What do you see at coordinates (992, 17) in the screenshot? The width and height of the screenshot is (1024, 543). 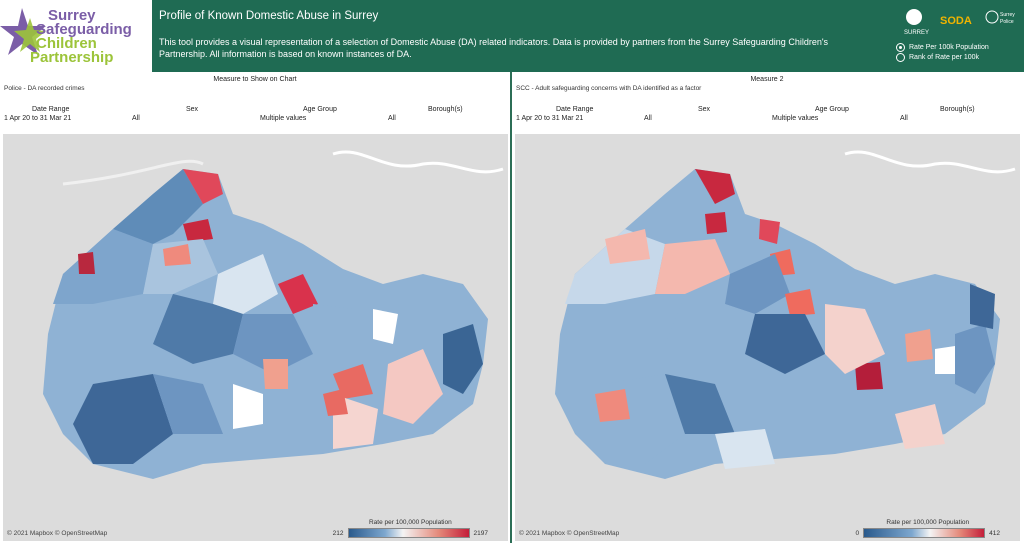 I see `police-badge-icon` at bounding box center [992, 17].